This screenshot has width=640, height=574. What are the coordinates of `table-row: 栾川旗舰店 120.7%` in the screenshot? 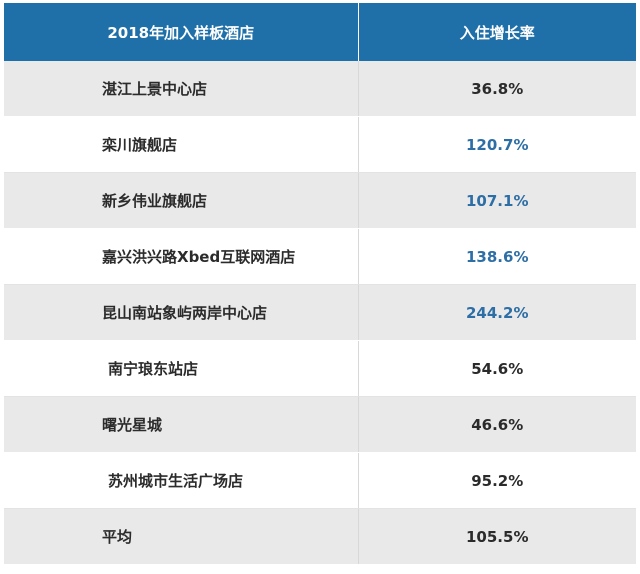 It's located at (320, 144).